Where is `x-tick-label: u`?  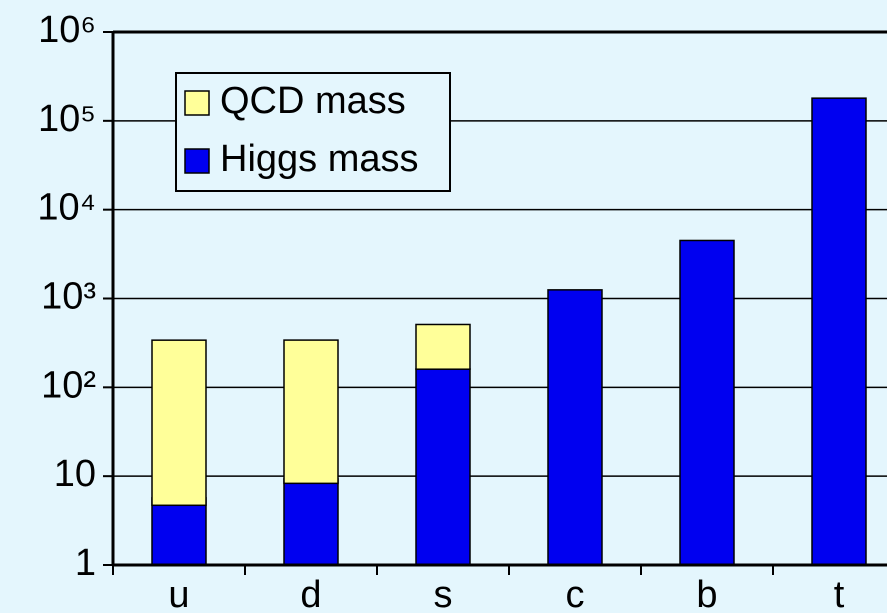
x-tick-label: u is located at coordinates (178, 593).